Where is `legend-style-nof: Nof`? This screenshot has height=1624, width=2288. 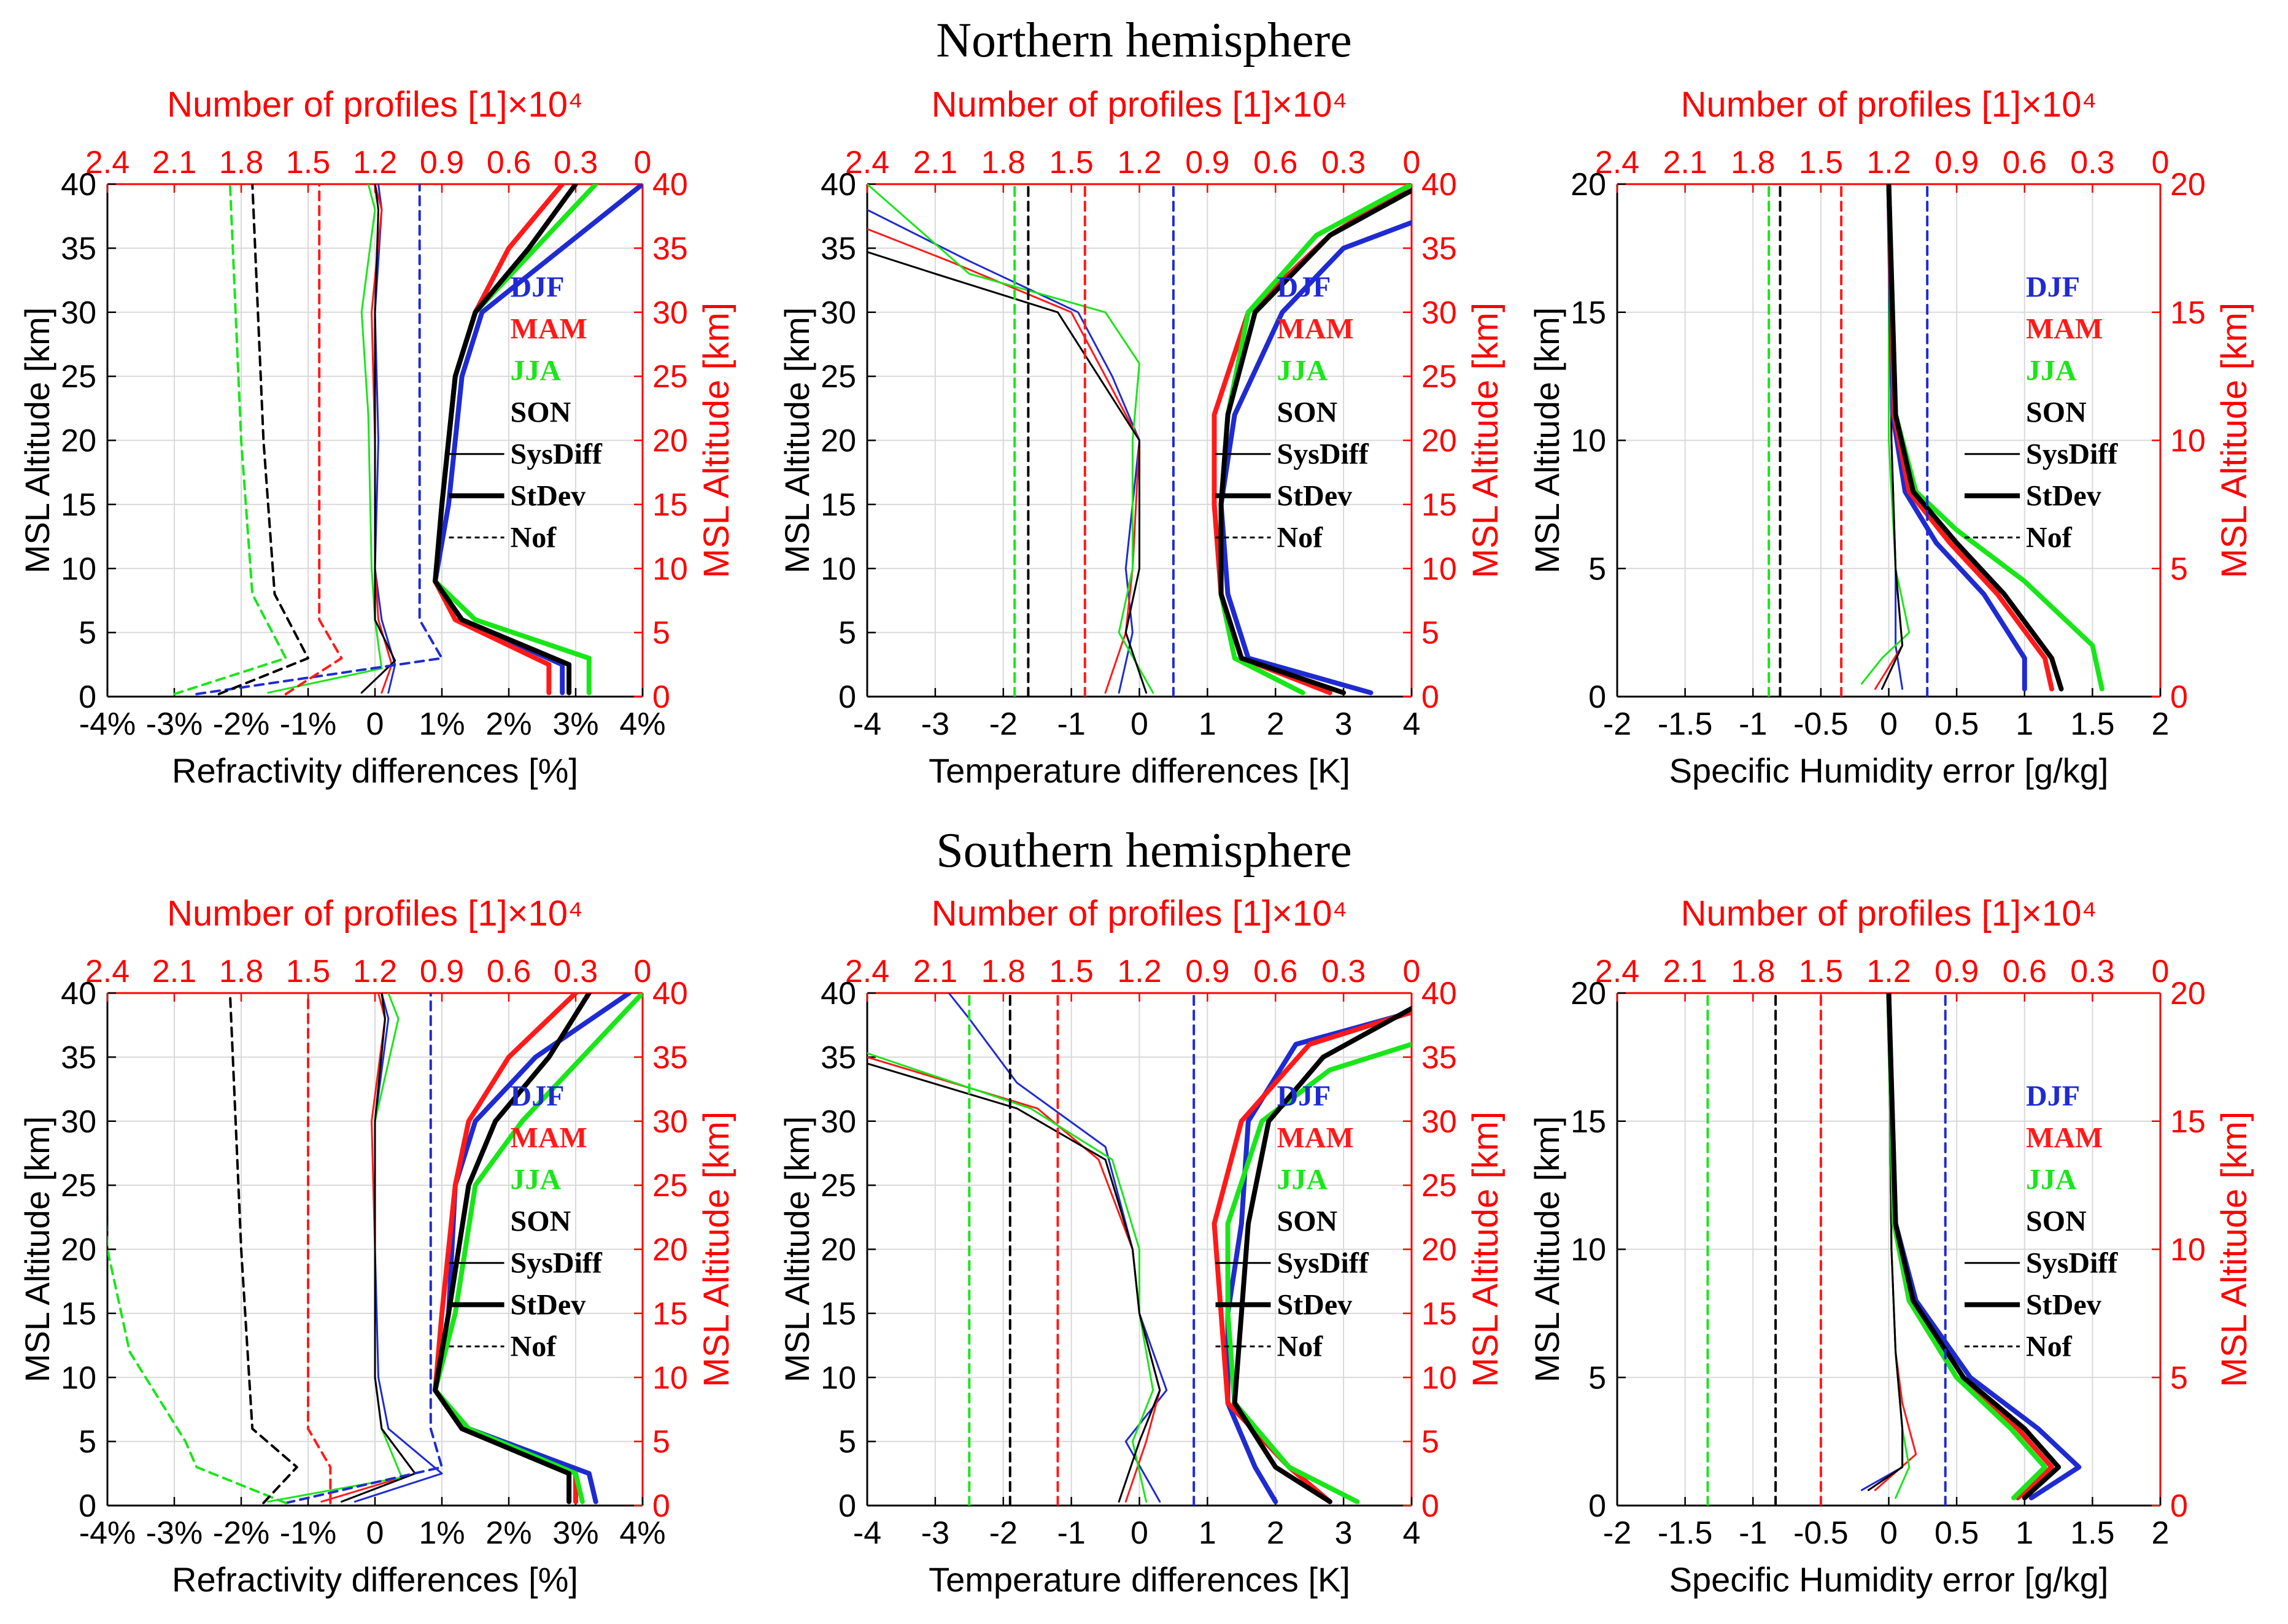
legend-style-nof: Nof is located at coordinates (1300, 538).